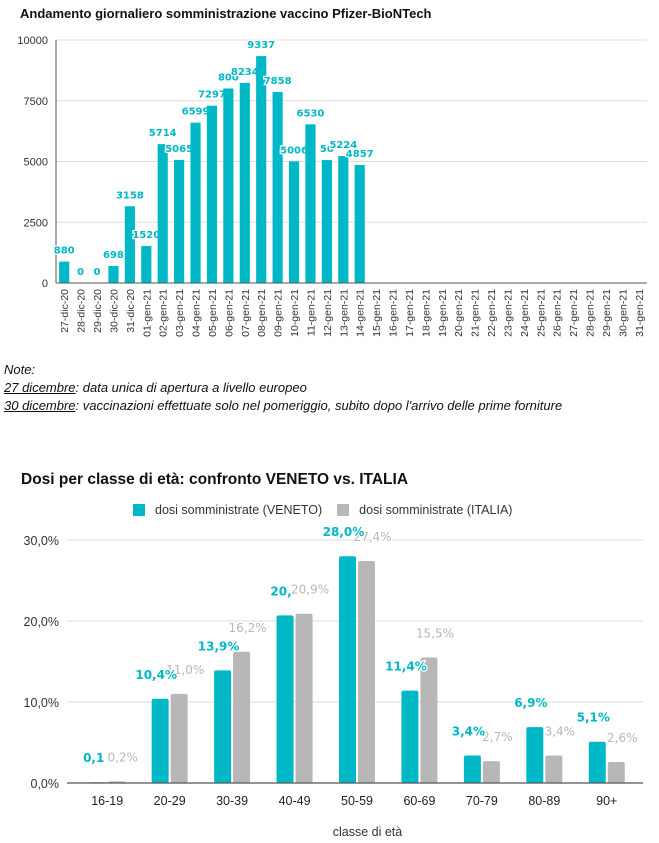  Describe the element at coordinates (213, 313) in the screenshot. I see `x-tick-label: 05-gen-21` at that location.